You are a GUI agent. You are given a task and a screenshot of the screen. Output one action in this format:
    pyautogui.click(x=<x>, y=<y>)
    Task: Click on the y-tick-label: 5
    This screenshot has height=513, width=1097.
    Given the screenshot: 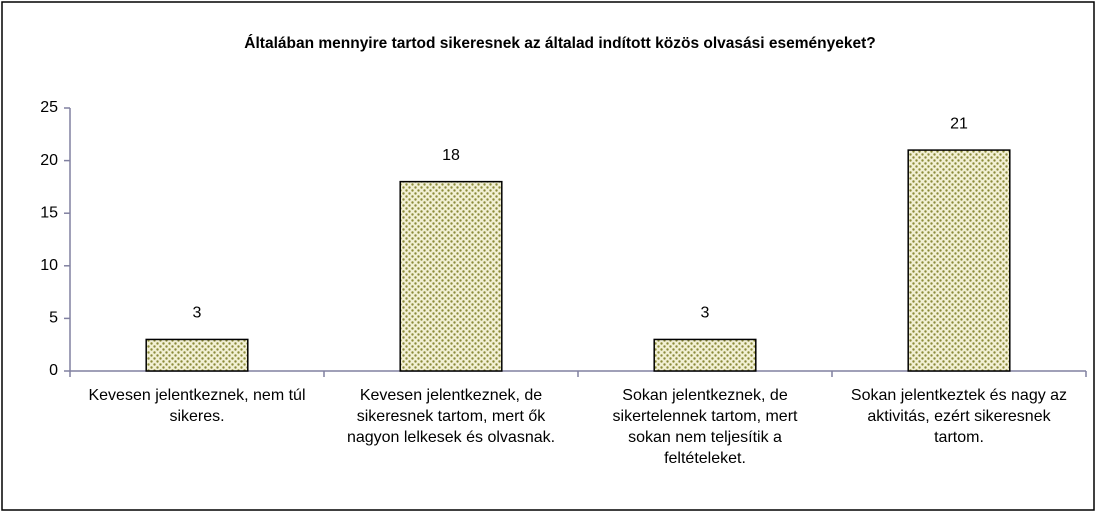 What is the action you would take?
    pyautogui.click(x=53, y=318)
    